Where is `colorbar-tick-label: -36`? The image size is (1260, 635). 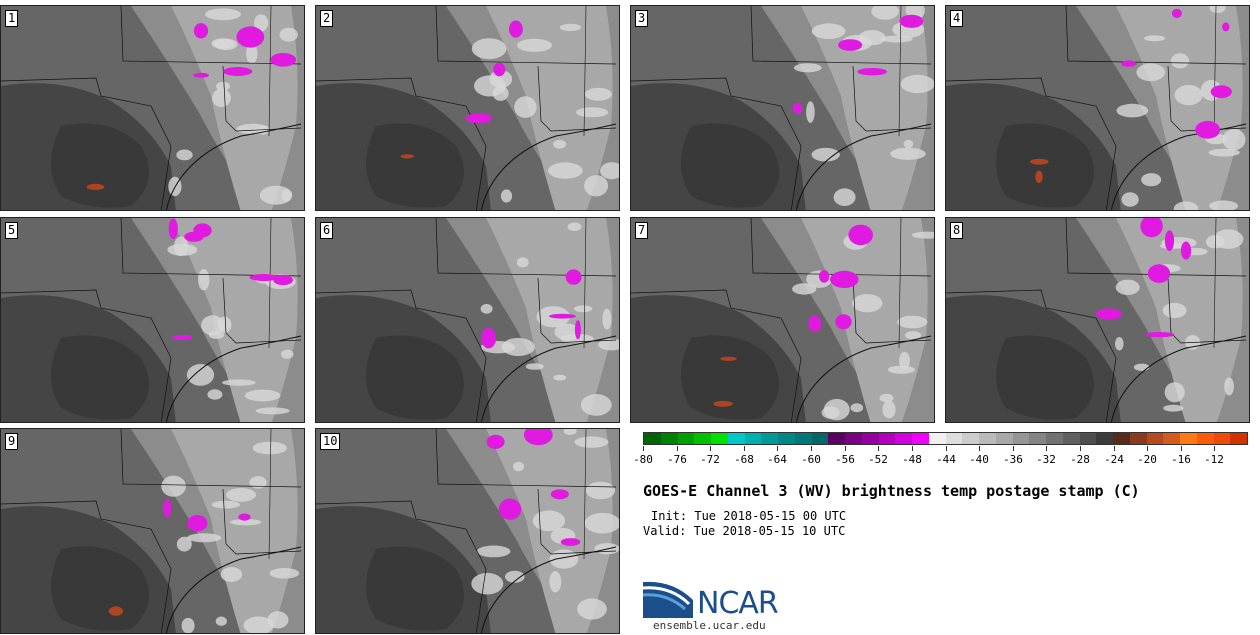
colorbar-tick-label: -36 is located at coordinates (1013, 459).